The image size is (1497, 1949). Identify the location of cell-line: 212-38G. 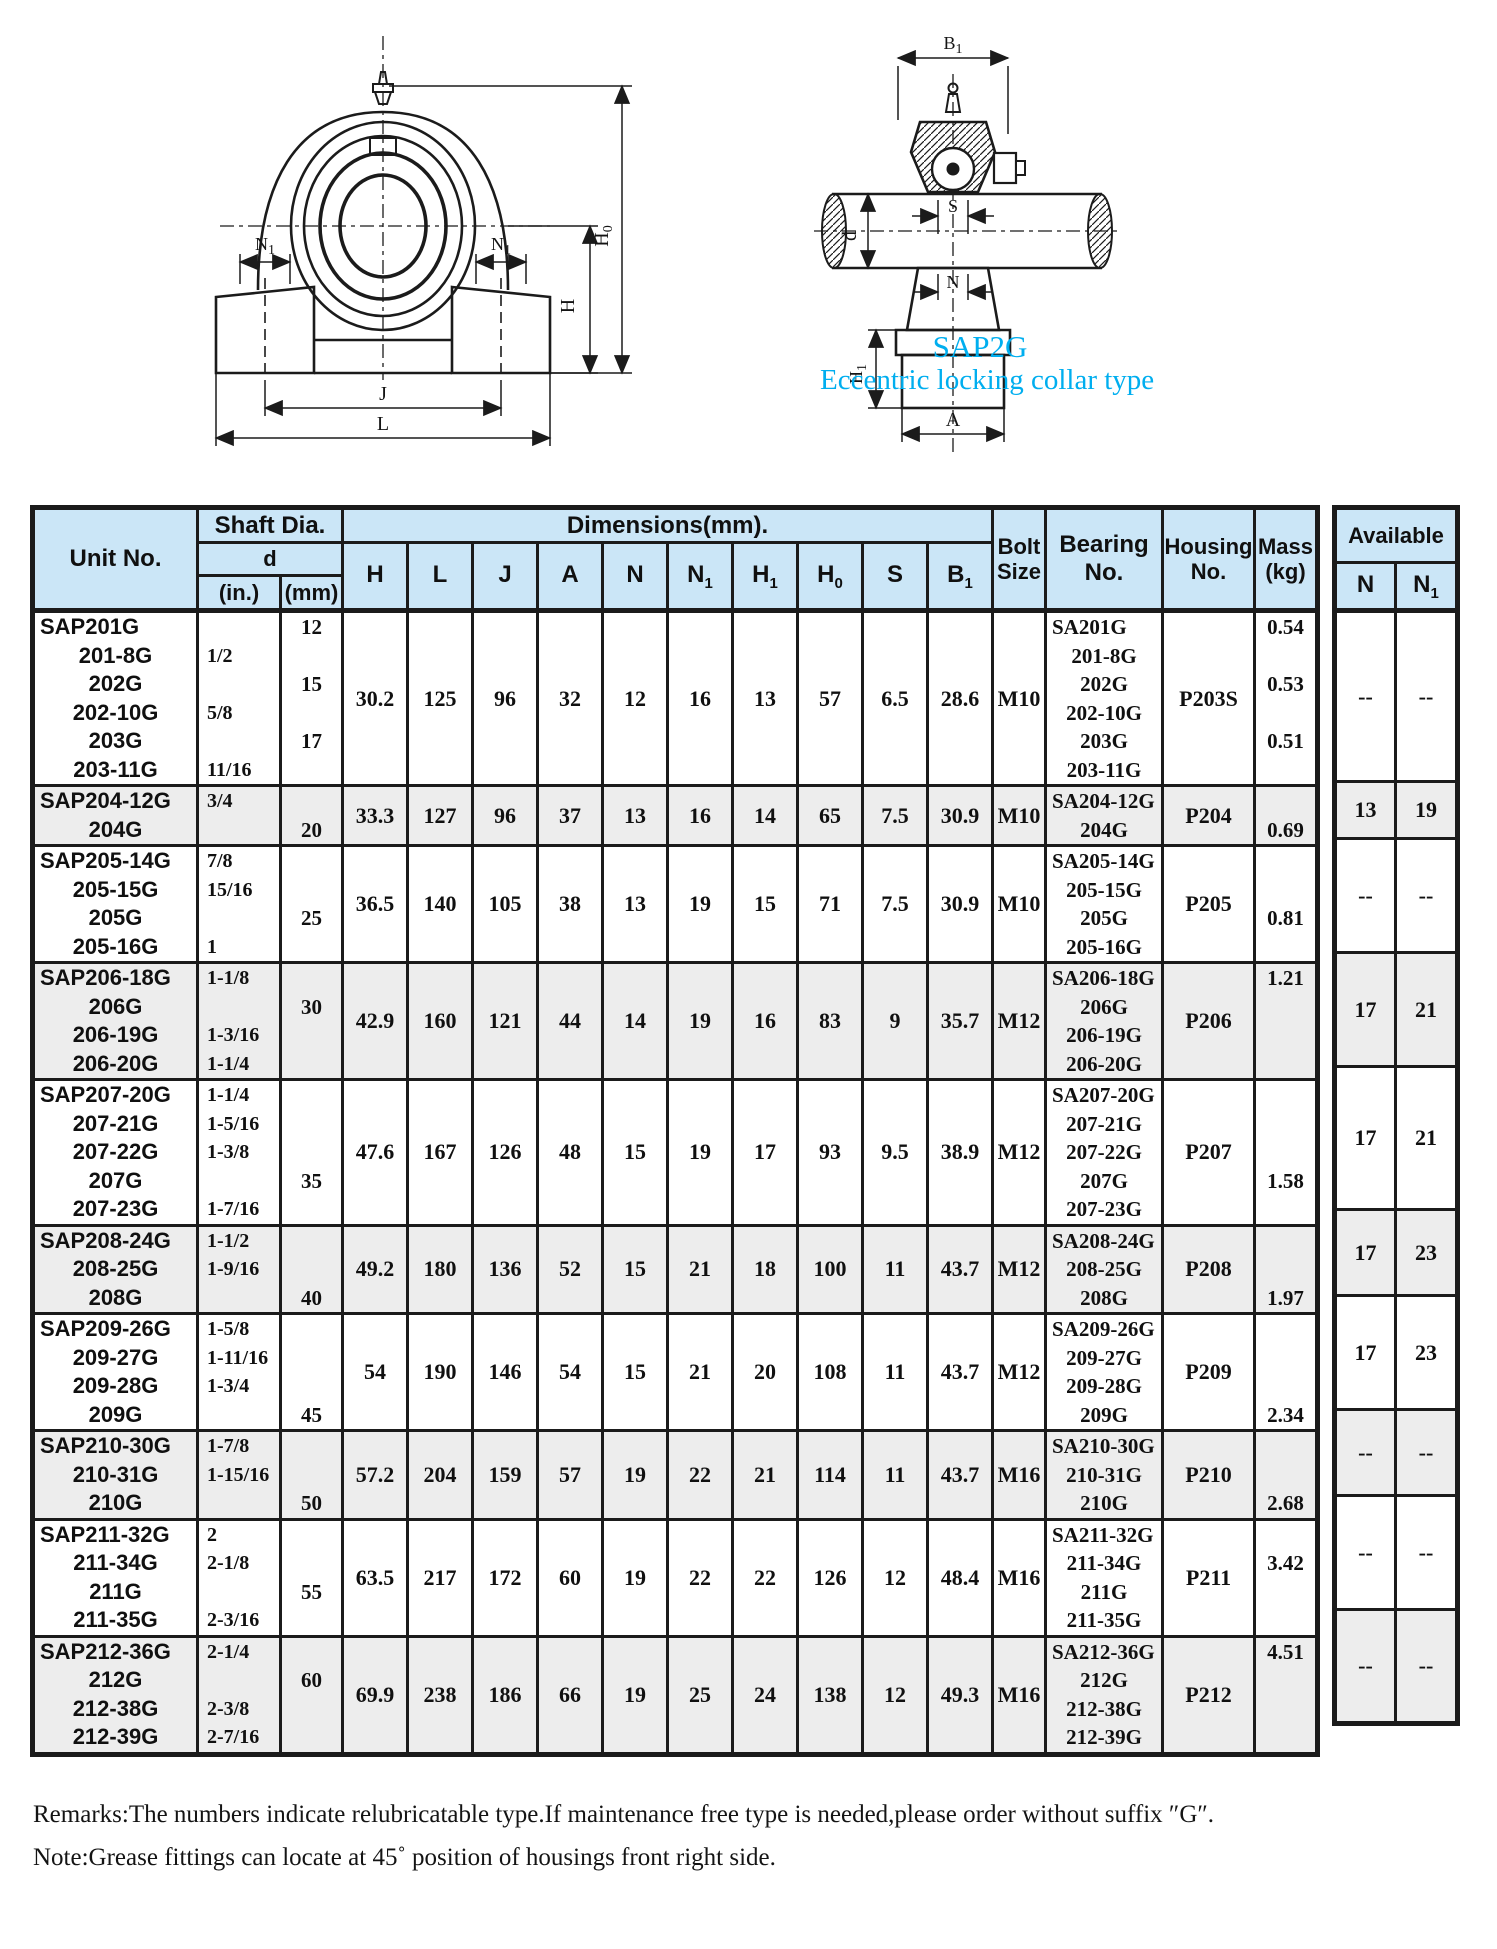
(115, 1708).